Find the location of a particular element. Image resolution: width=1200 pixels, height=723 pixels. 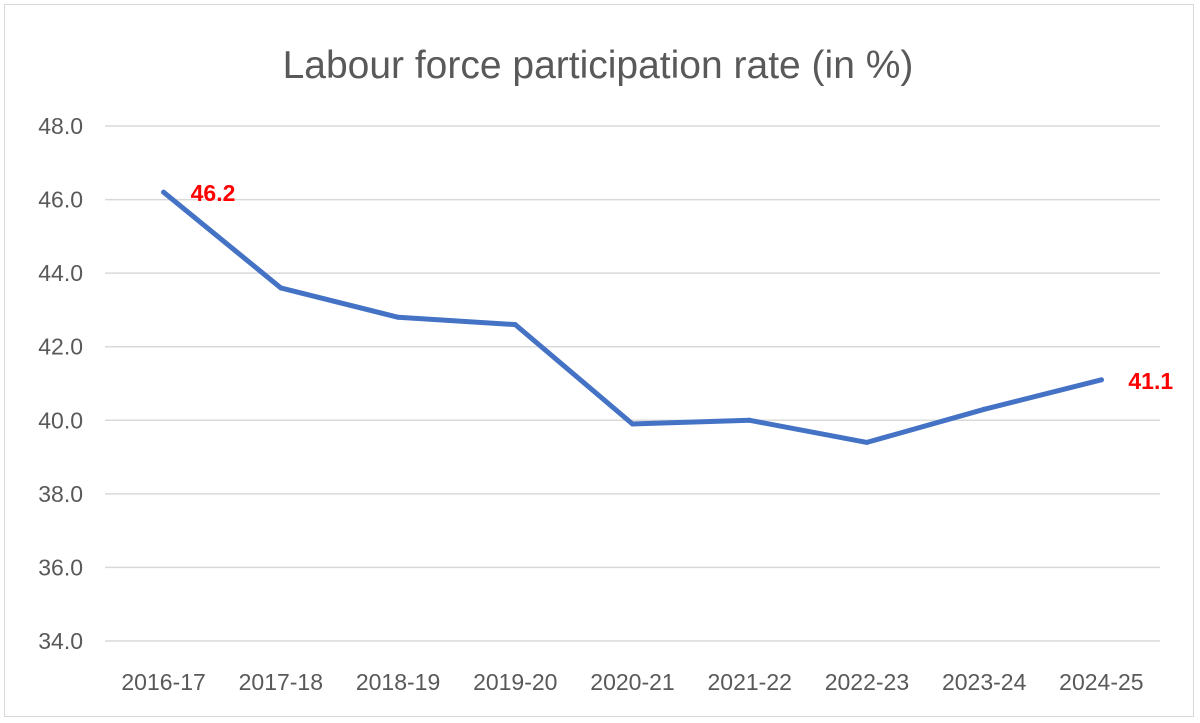

x-tick-label: 2020-21 is located at coordinates (632, 682).